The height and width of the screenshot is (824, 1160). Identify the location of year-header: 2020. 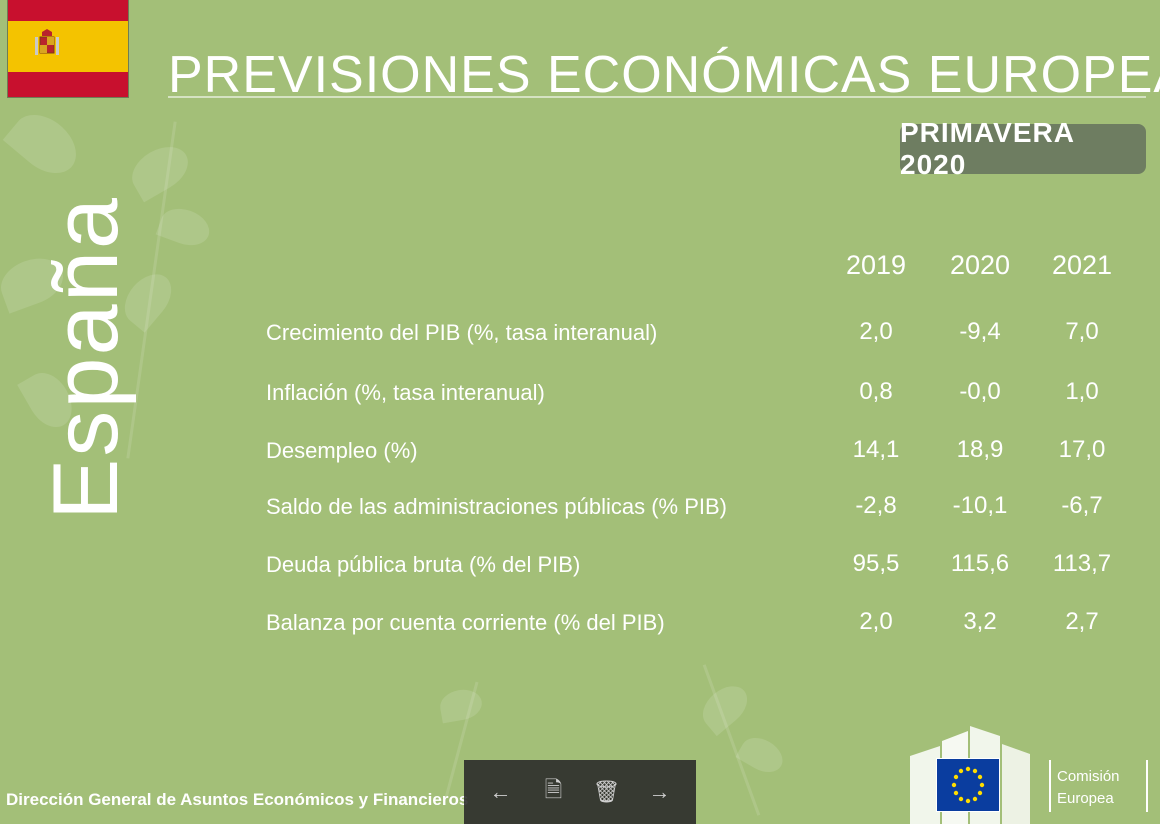
(980, 265).